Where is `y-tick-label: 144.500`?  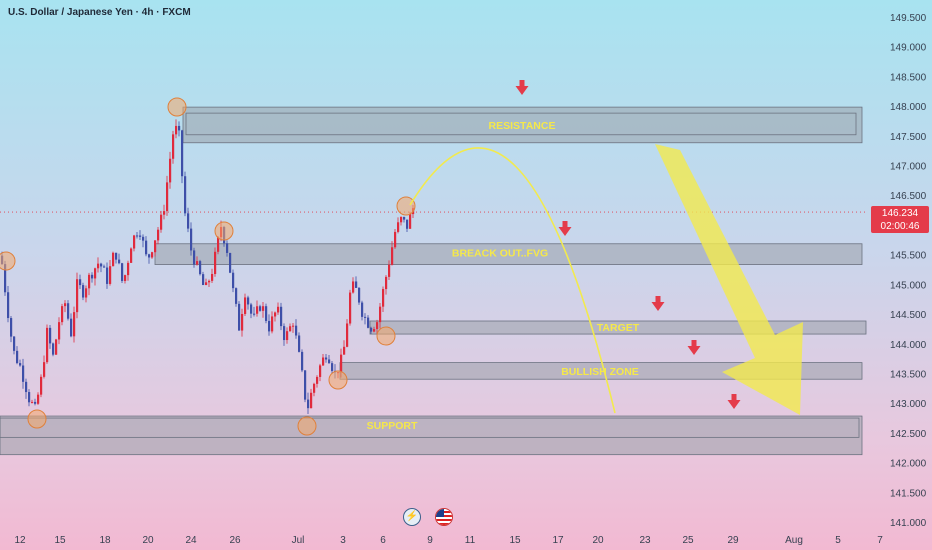 y-tick-label: 144.500 is located at coordinates (908, 315).